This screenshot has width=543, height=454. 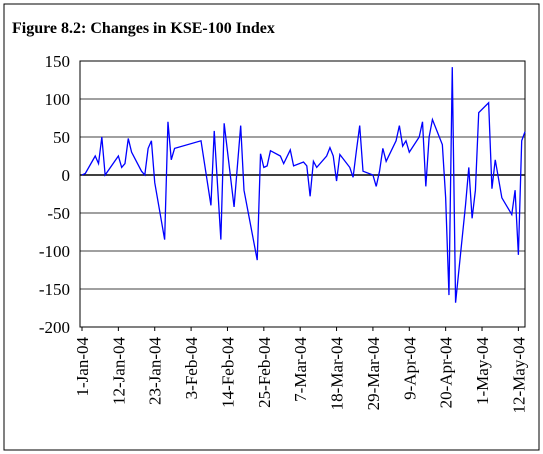 I want to click on x-tick-label: 23-Jan-04, so click(x=155, y=371).